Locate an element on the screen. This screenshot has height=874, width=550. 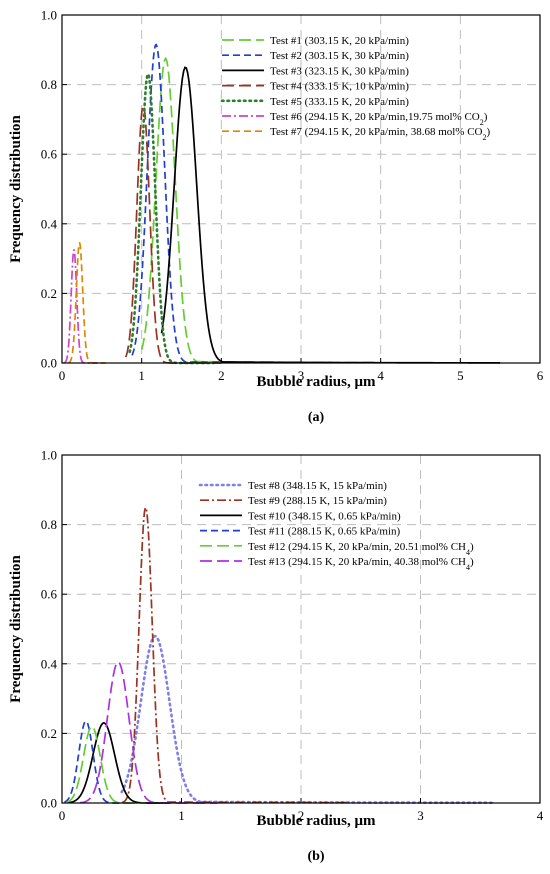
legend-entry-4: Test #4 (333.15 K, 10 kPa/min) is located at coordinates (339, 87).